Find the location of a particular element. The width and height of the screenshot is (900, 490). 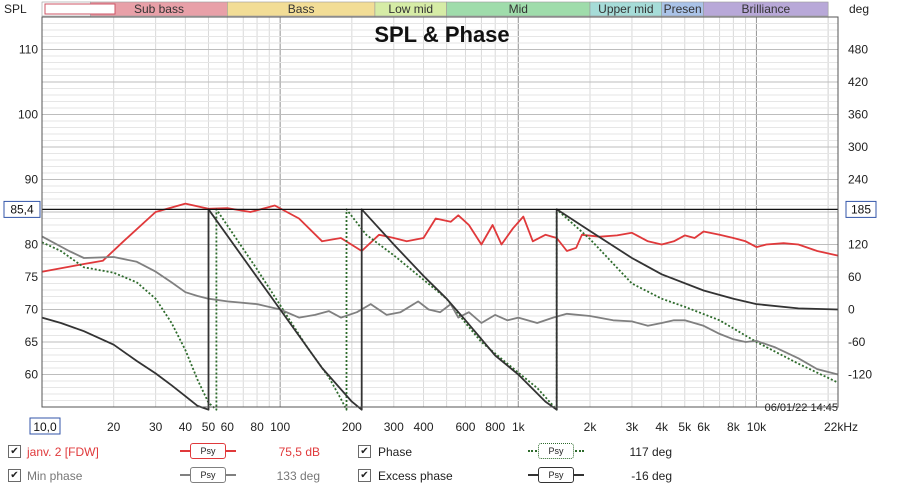

legend-value: 75,5 dB is located at coordinates (299, 452).